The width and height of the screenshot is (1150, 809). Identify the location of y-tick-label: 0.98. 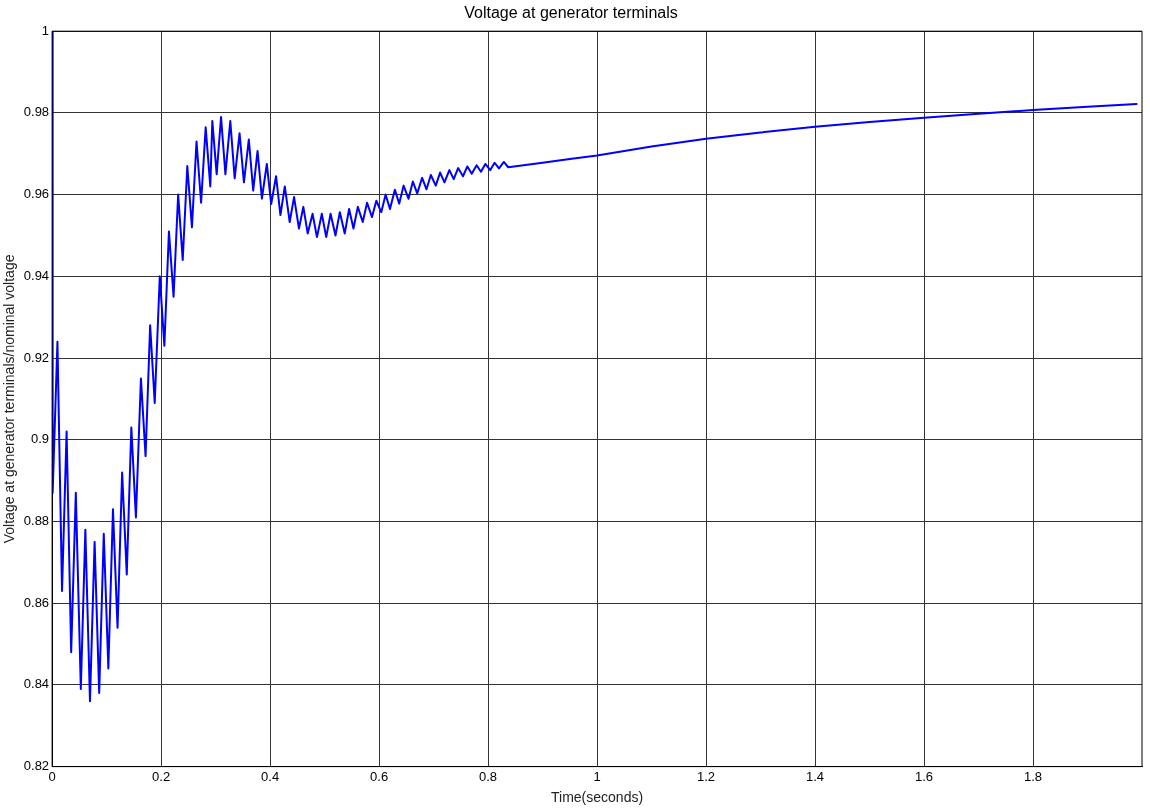
(36, 112).